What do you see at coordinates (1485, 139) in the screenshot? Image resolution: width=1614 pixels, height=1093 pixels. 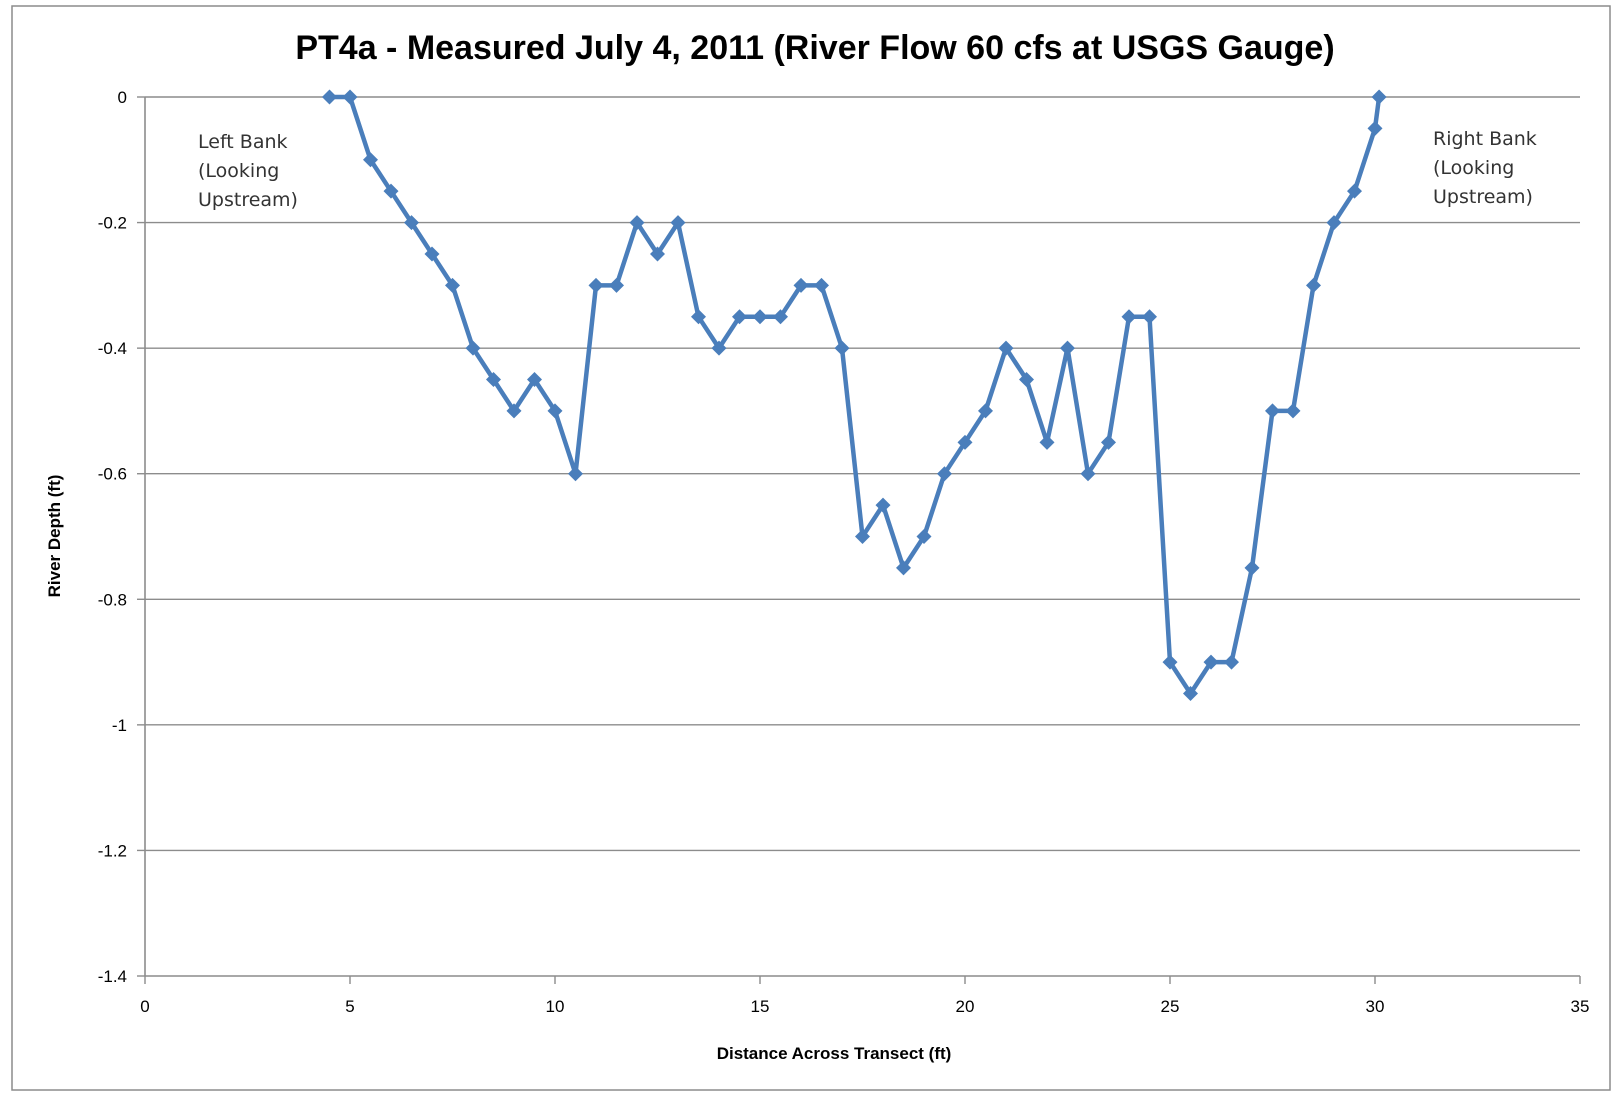 I see `annotation-line: Right Bank` at bounding box center [1485, 139].